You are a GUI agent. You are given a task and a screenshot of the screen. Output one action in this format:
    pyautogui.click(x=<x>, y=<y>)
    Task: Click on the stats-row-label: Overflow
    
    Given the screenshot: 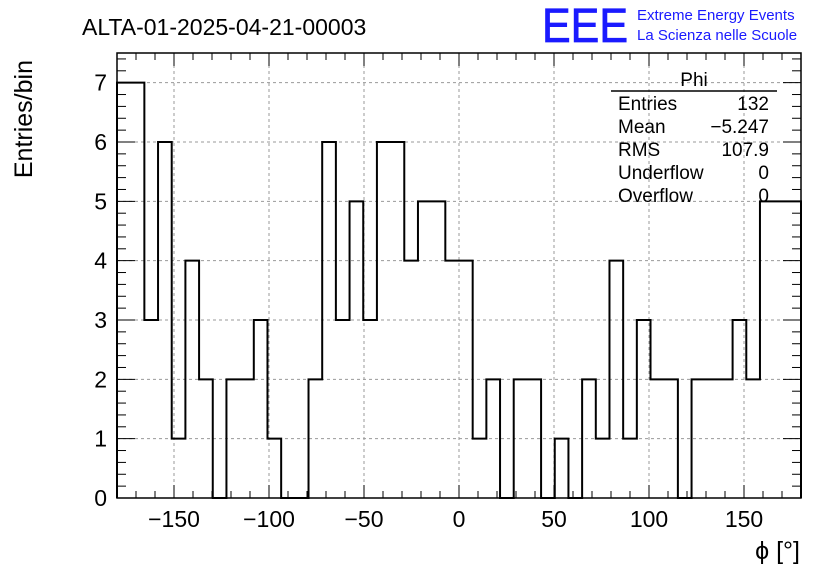 What is the action you would take?
    pyautogui.click(x=655, y=196)
    